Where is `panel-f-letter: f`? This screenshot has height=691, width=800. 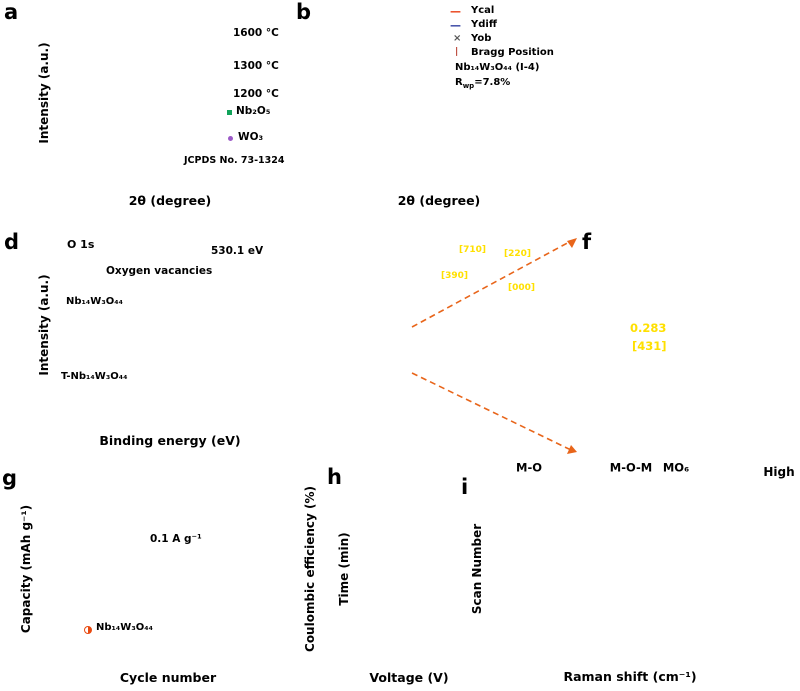 panel-f-letter: f is located at coordinates (587, 242).